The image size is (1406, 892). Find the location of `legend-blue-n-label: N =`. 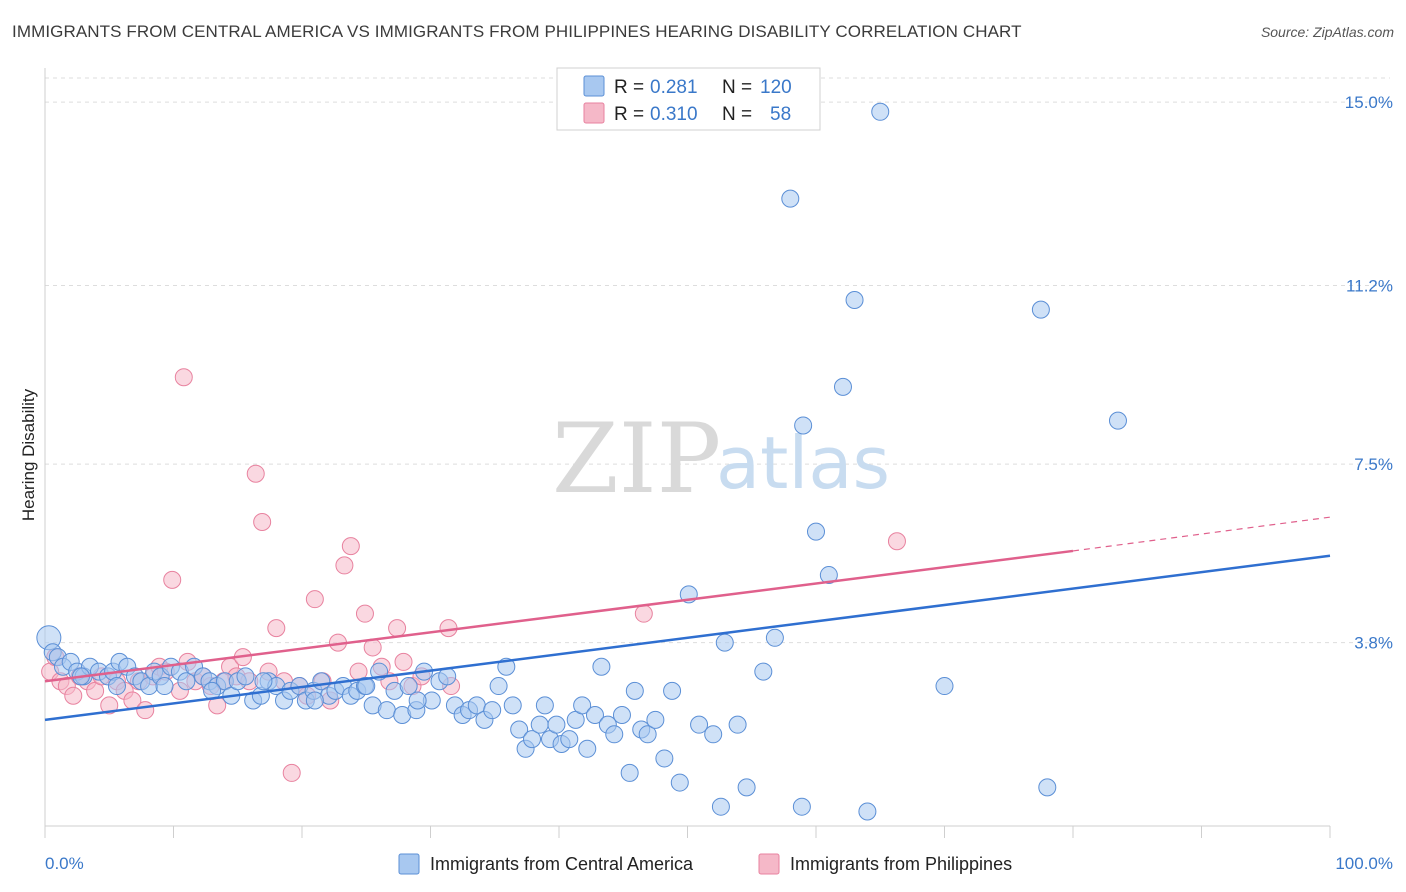

legend-blue-n-label: N = is located at coordinates (737, 87).